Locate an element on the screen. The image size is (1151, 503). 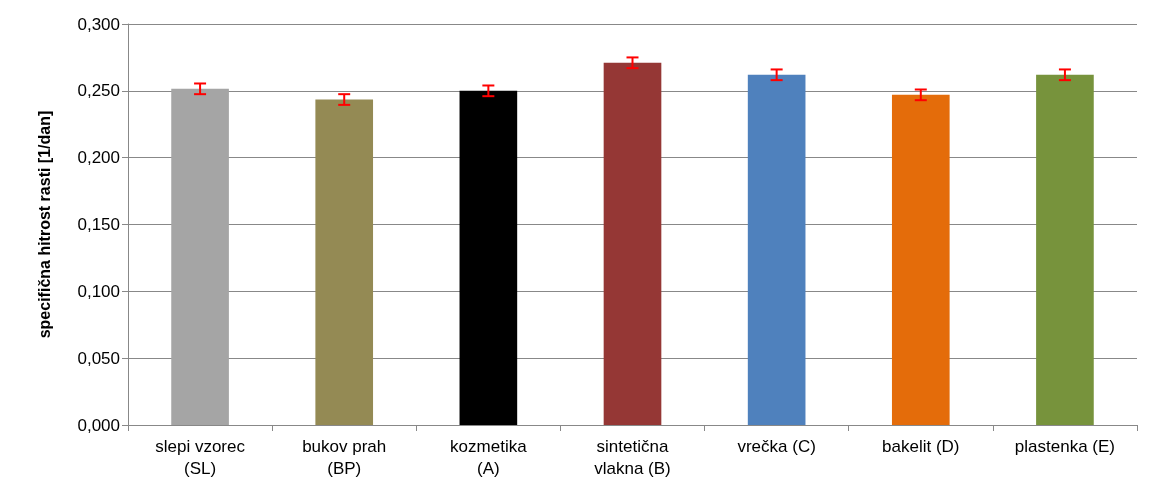
y-tick-label: 0,050 is located at coordinates (98, 358).